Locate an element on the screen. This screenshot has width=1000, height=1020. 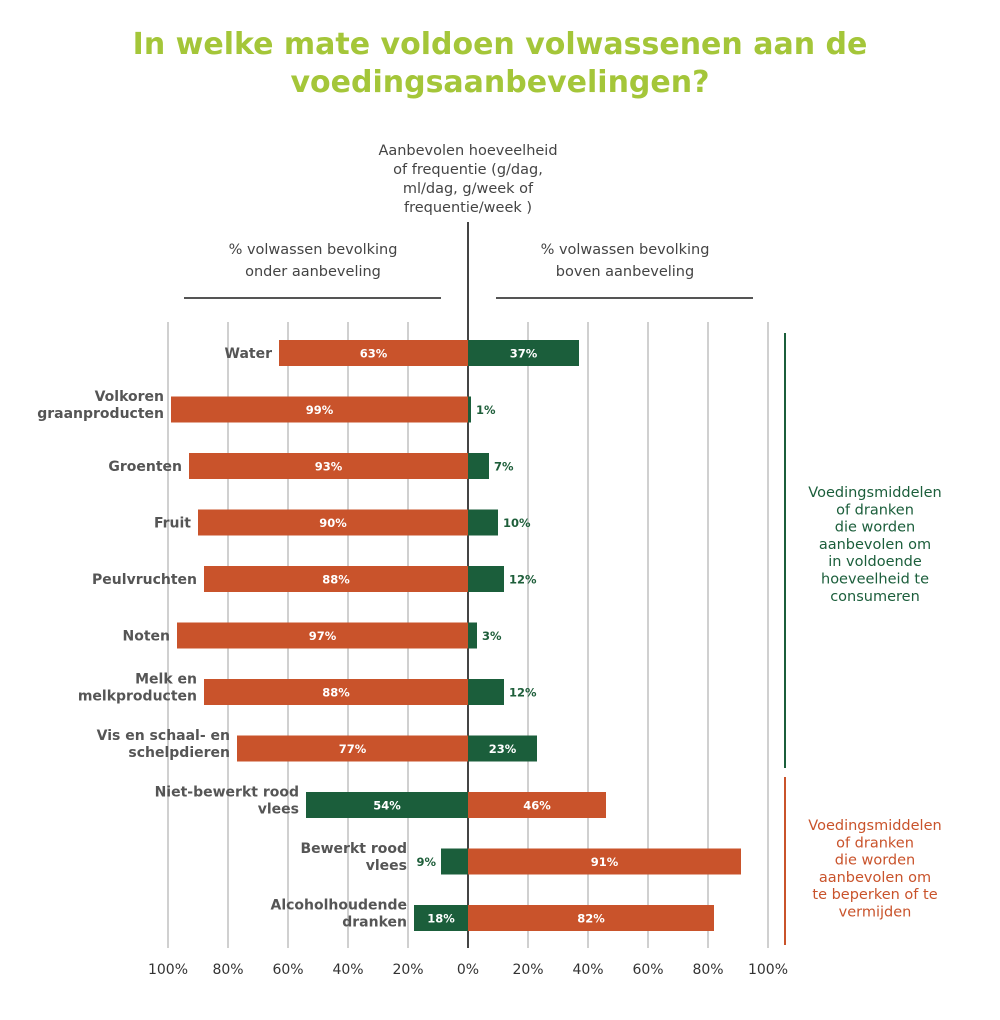
category-label: graanproducten is located at coordinates (100, 414).